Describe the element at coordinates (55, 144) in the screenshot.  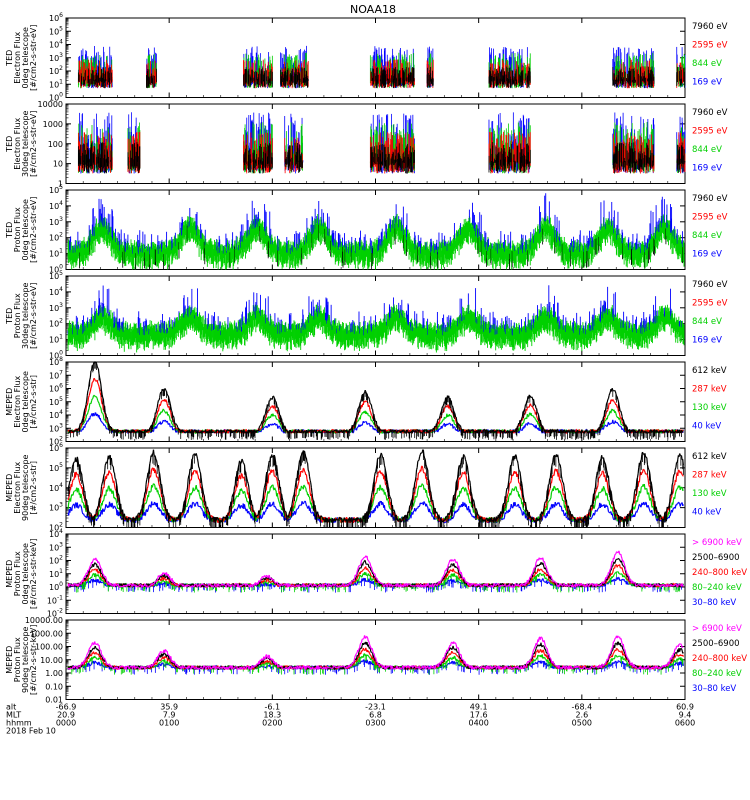
I see `y-tick-label: 100` at that location.